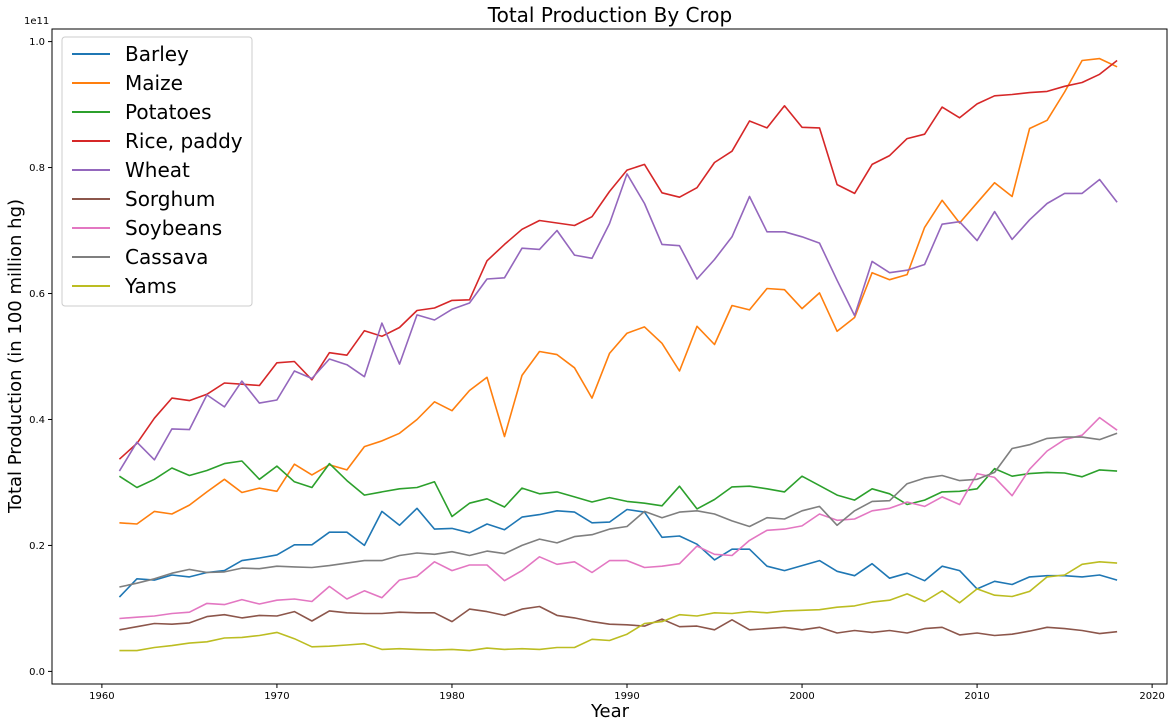 Image resolution: width=1175 pixels, height=726 pixels. I want to click on legend-label-barley: Barley, so click(157, 54).